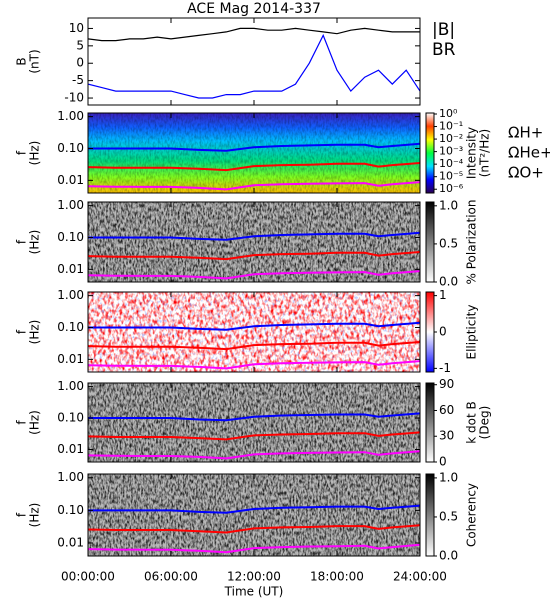 Image resolution: width=550 pixels, height=600 pixels. What do you see at coordinates (485, 153) in the screenshot?
I see `colorbar-label: (nT²/Hz)` at bounding box center [485, 153].